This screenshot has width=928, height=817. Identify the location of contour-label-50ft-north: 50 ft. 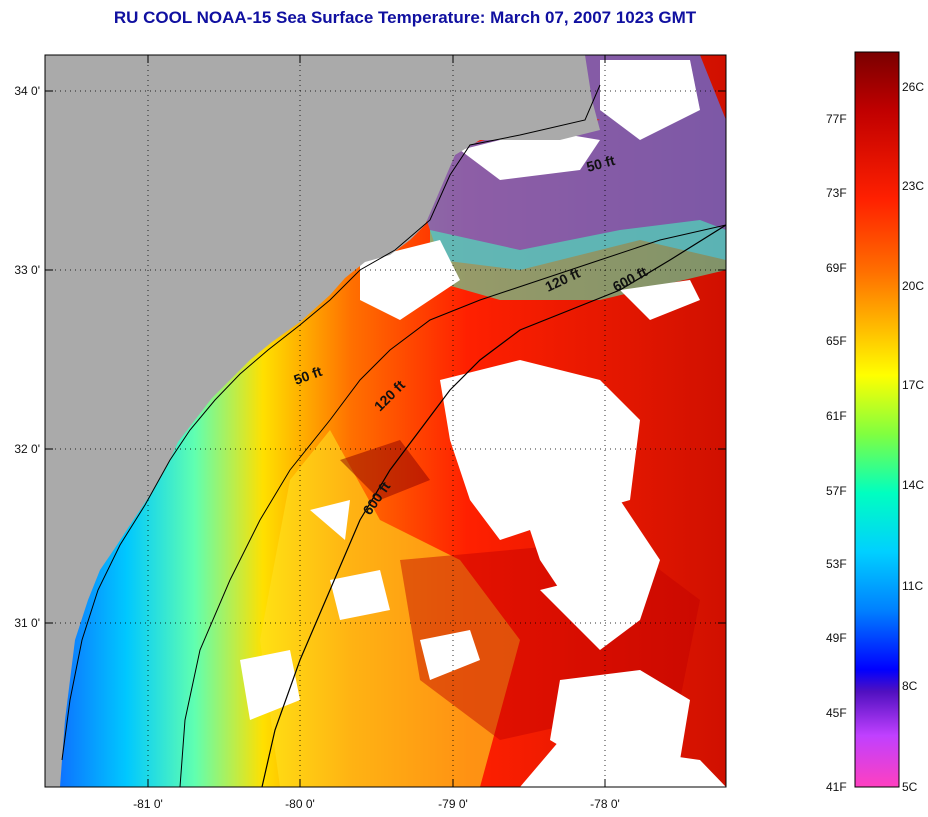
(601, 163).